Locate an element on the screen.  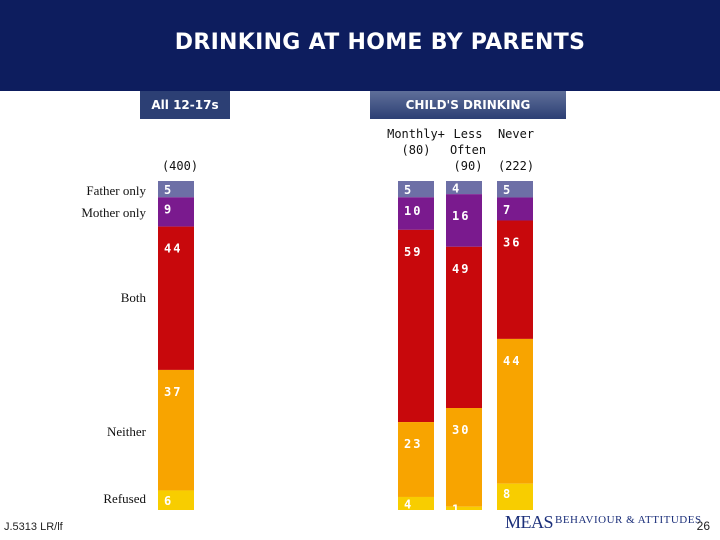
less-often-label: Less Often is located at coordinates (468, 142).